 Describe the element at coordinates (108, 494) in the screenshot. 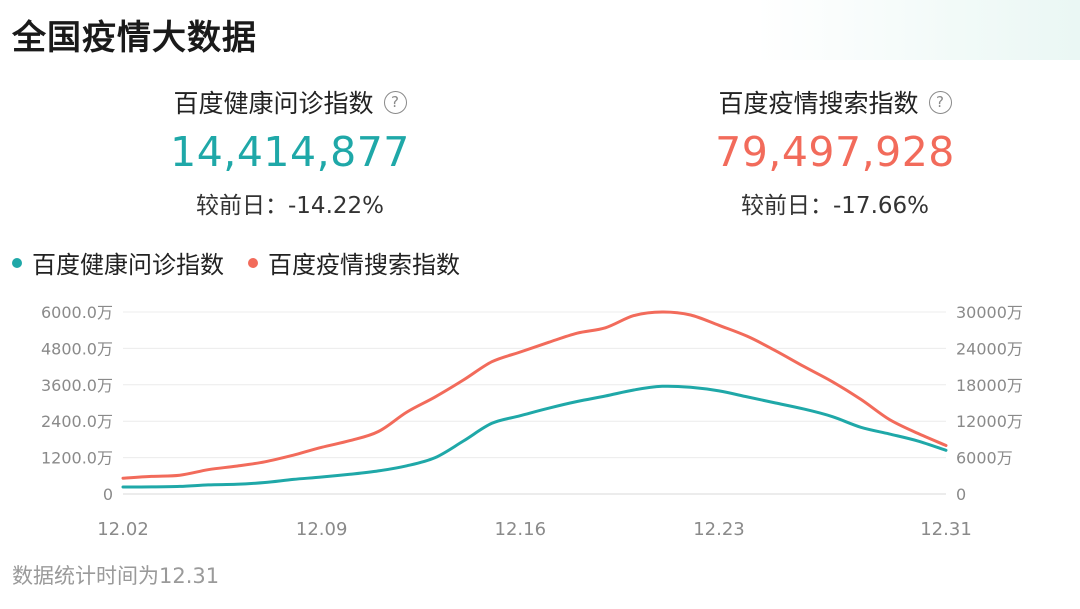

I see `y-left-tick-label: 0` at that location.